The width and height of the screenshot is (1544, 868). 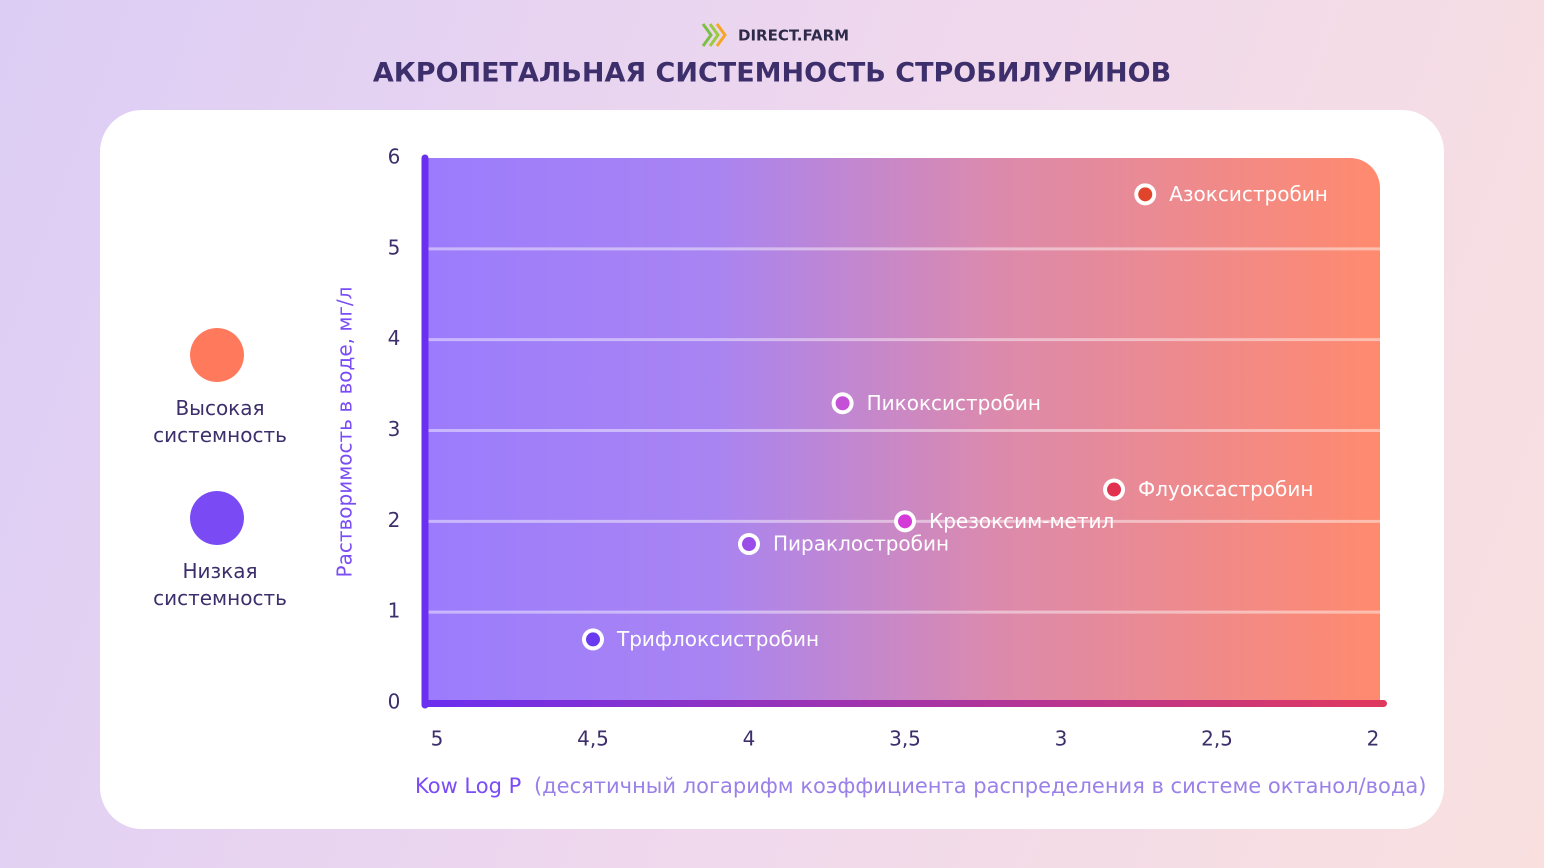 What do you see at coordinates (593, 739) in the screenshot?
I see `x-tick-label: 4,5` at bounding box center [593, 739].